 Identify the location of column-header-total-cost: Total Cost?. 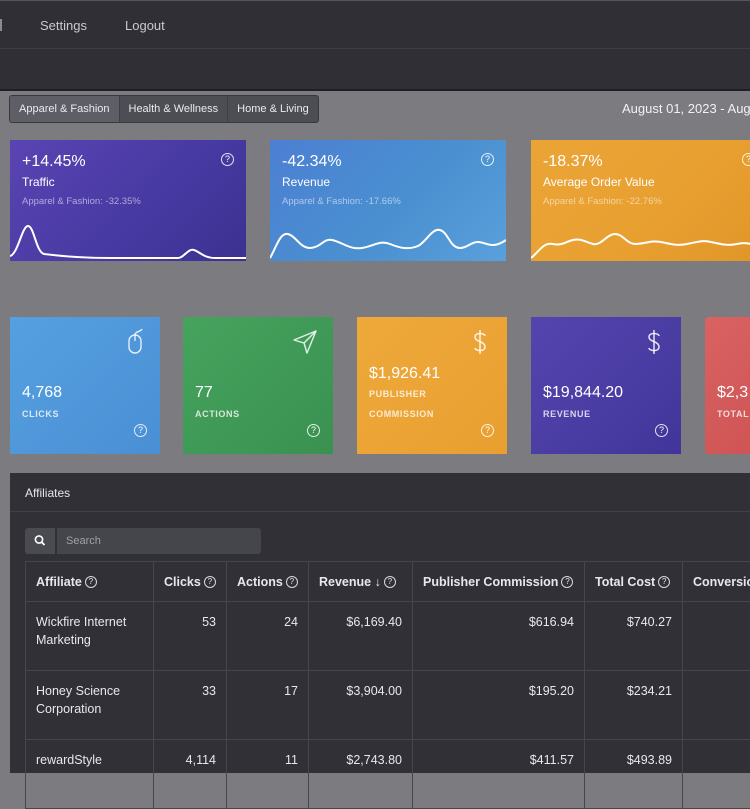
(634, 582).